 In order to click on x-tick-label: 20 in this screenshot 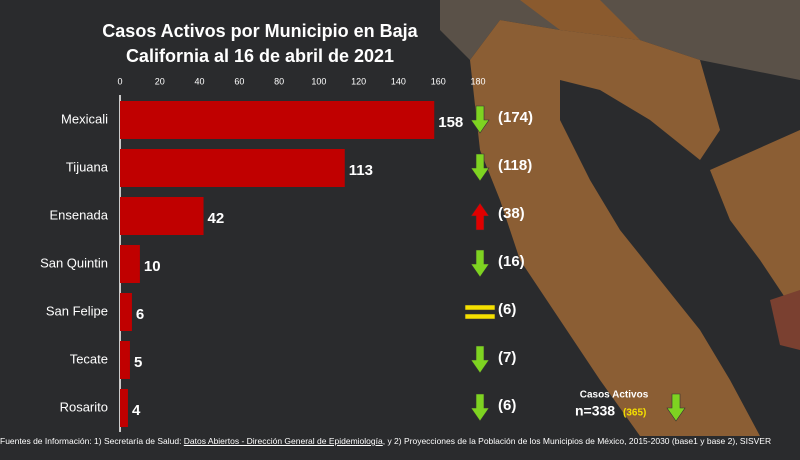, I will do `click(160, 81)`.